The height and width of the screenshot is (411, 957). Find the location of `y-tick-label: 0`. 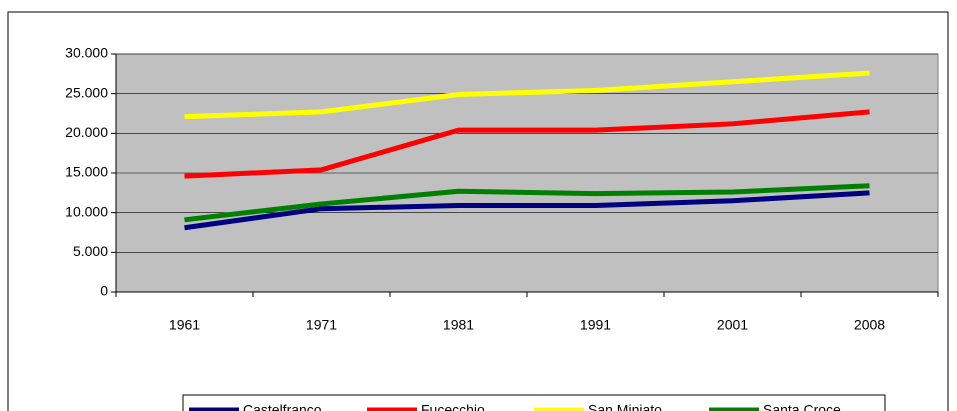

y-tick-label: 0 is located at coordinates (104, 291).